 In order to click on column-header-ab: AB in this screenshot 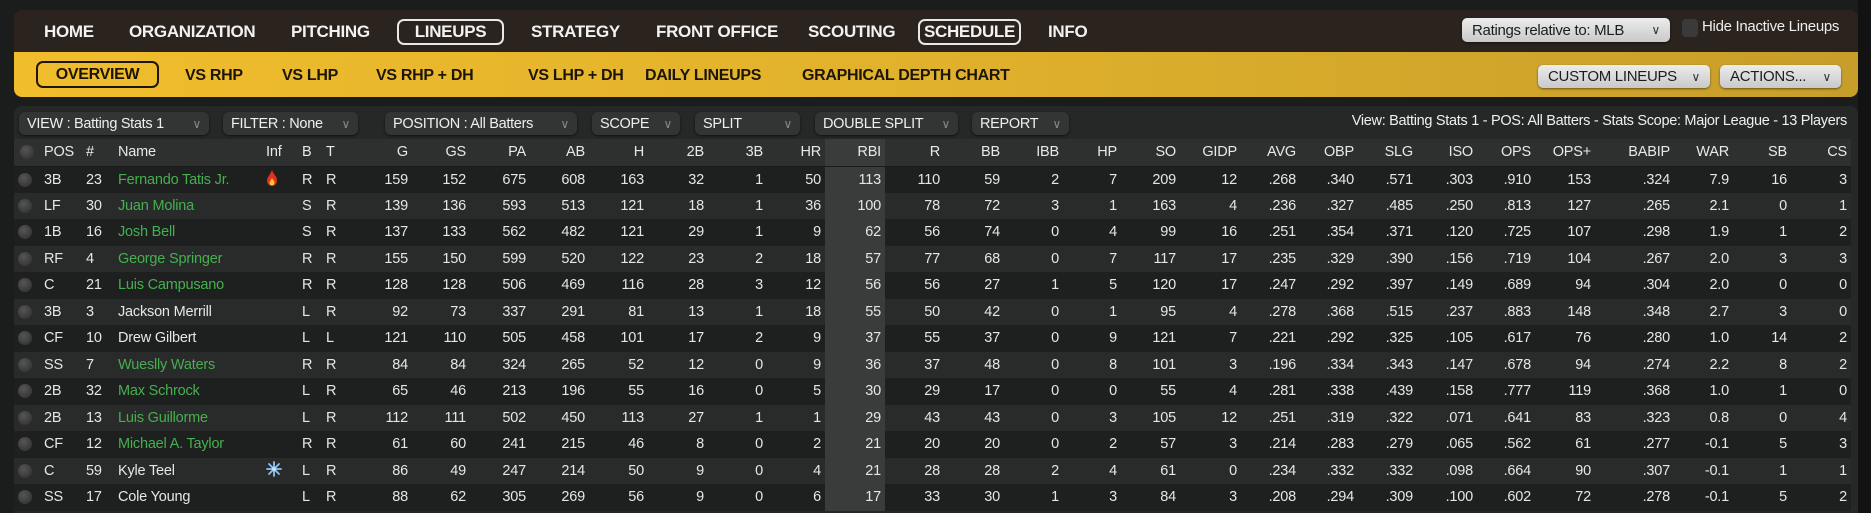, I will do `click(559, 153)`.